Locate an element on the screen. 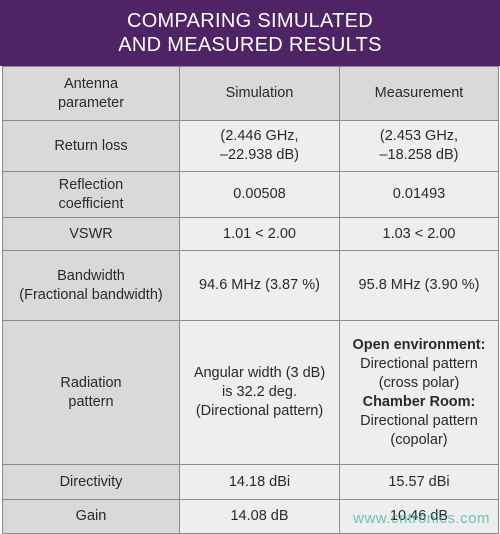  title-line-1: COMPARING SIMULATED is located at coordinates (250, 21).